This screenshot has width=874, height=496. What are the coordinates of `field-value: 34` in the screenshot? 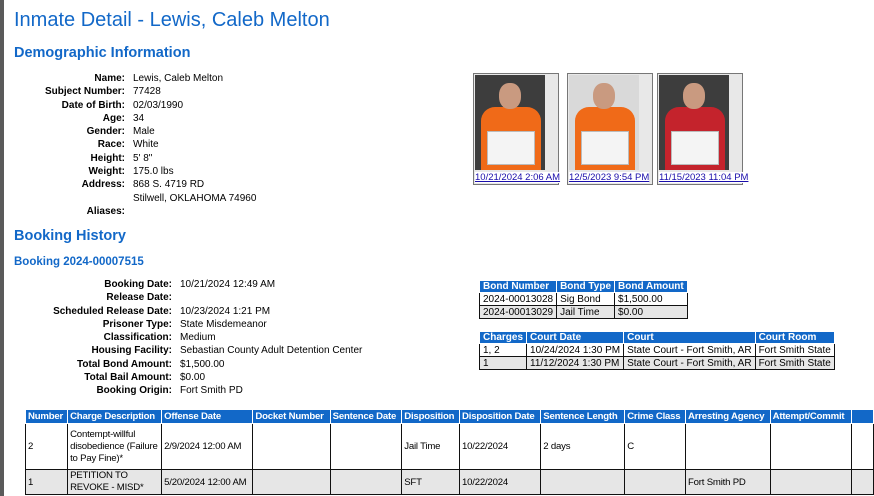 It's located at (134, 118).